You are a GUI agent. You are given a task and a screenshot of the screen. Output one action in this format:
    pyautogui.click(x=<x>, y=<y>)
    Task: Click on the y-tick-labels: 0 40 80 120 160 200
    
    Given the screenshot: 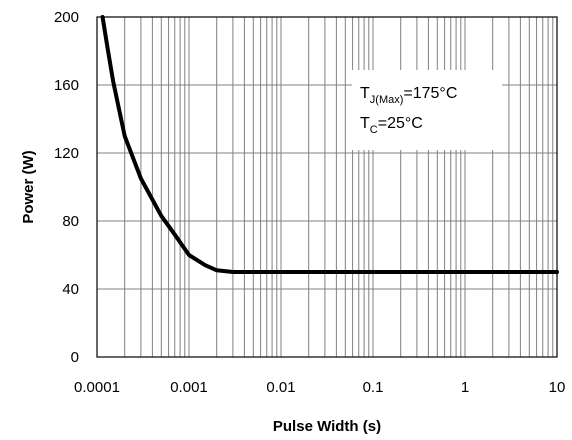 What is the action you would take?
    pyautogui.click(x=66, y=187)
    